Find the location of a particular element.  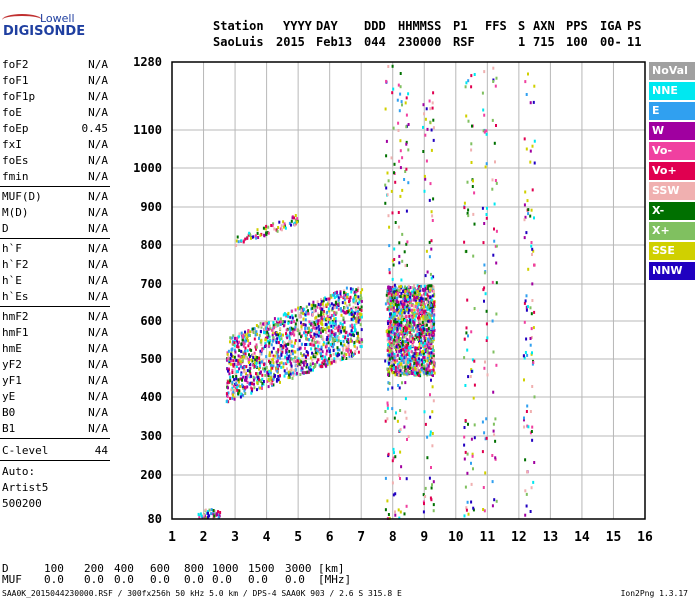

header-col-value: Feb13 is located at coordinates (334, 42).